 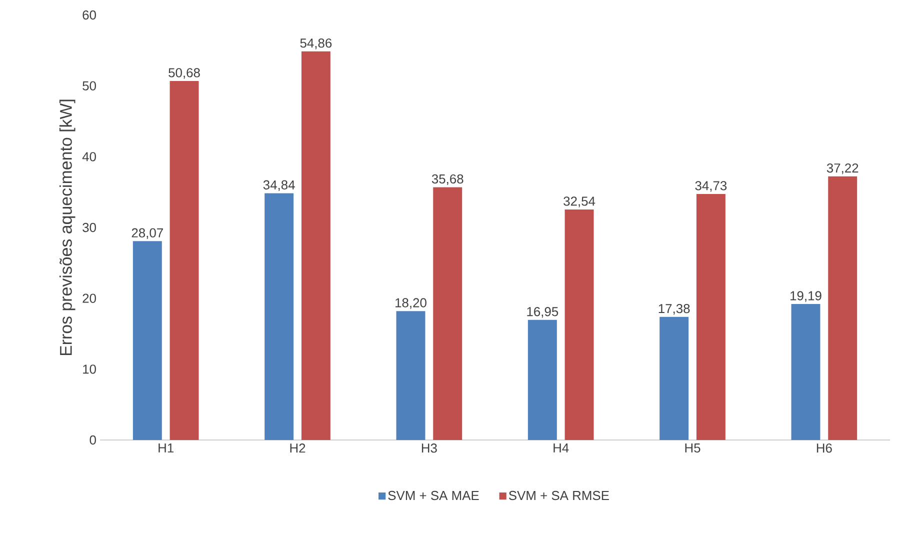 What do you see at coordinates (316, 44) in the screenshot?
I see `data-label: 54,86` at bounding box center [316, 44].